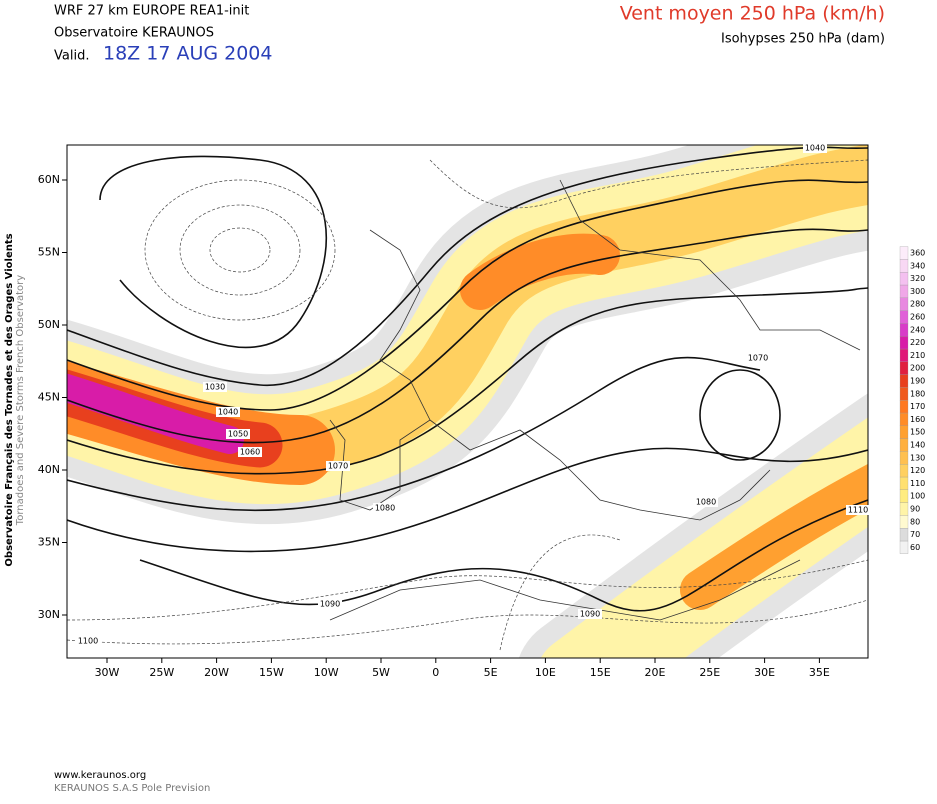 The image size is (937, 804). I want to click on lat-label: 50N, so click(49, 324).